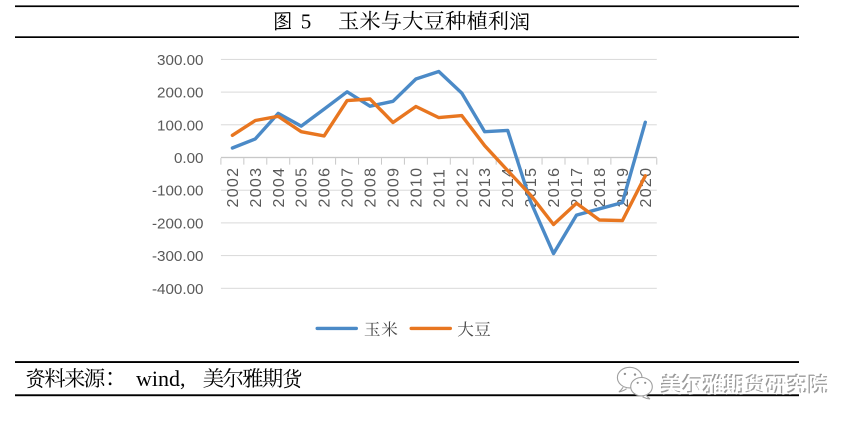 This screenshot has width=854, height=422. I want to click on svg-text: 2009, so click(394, 187).